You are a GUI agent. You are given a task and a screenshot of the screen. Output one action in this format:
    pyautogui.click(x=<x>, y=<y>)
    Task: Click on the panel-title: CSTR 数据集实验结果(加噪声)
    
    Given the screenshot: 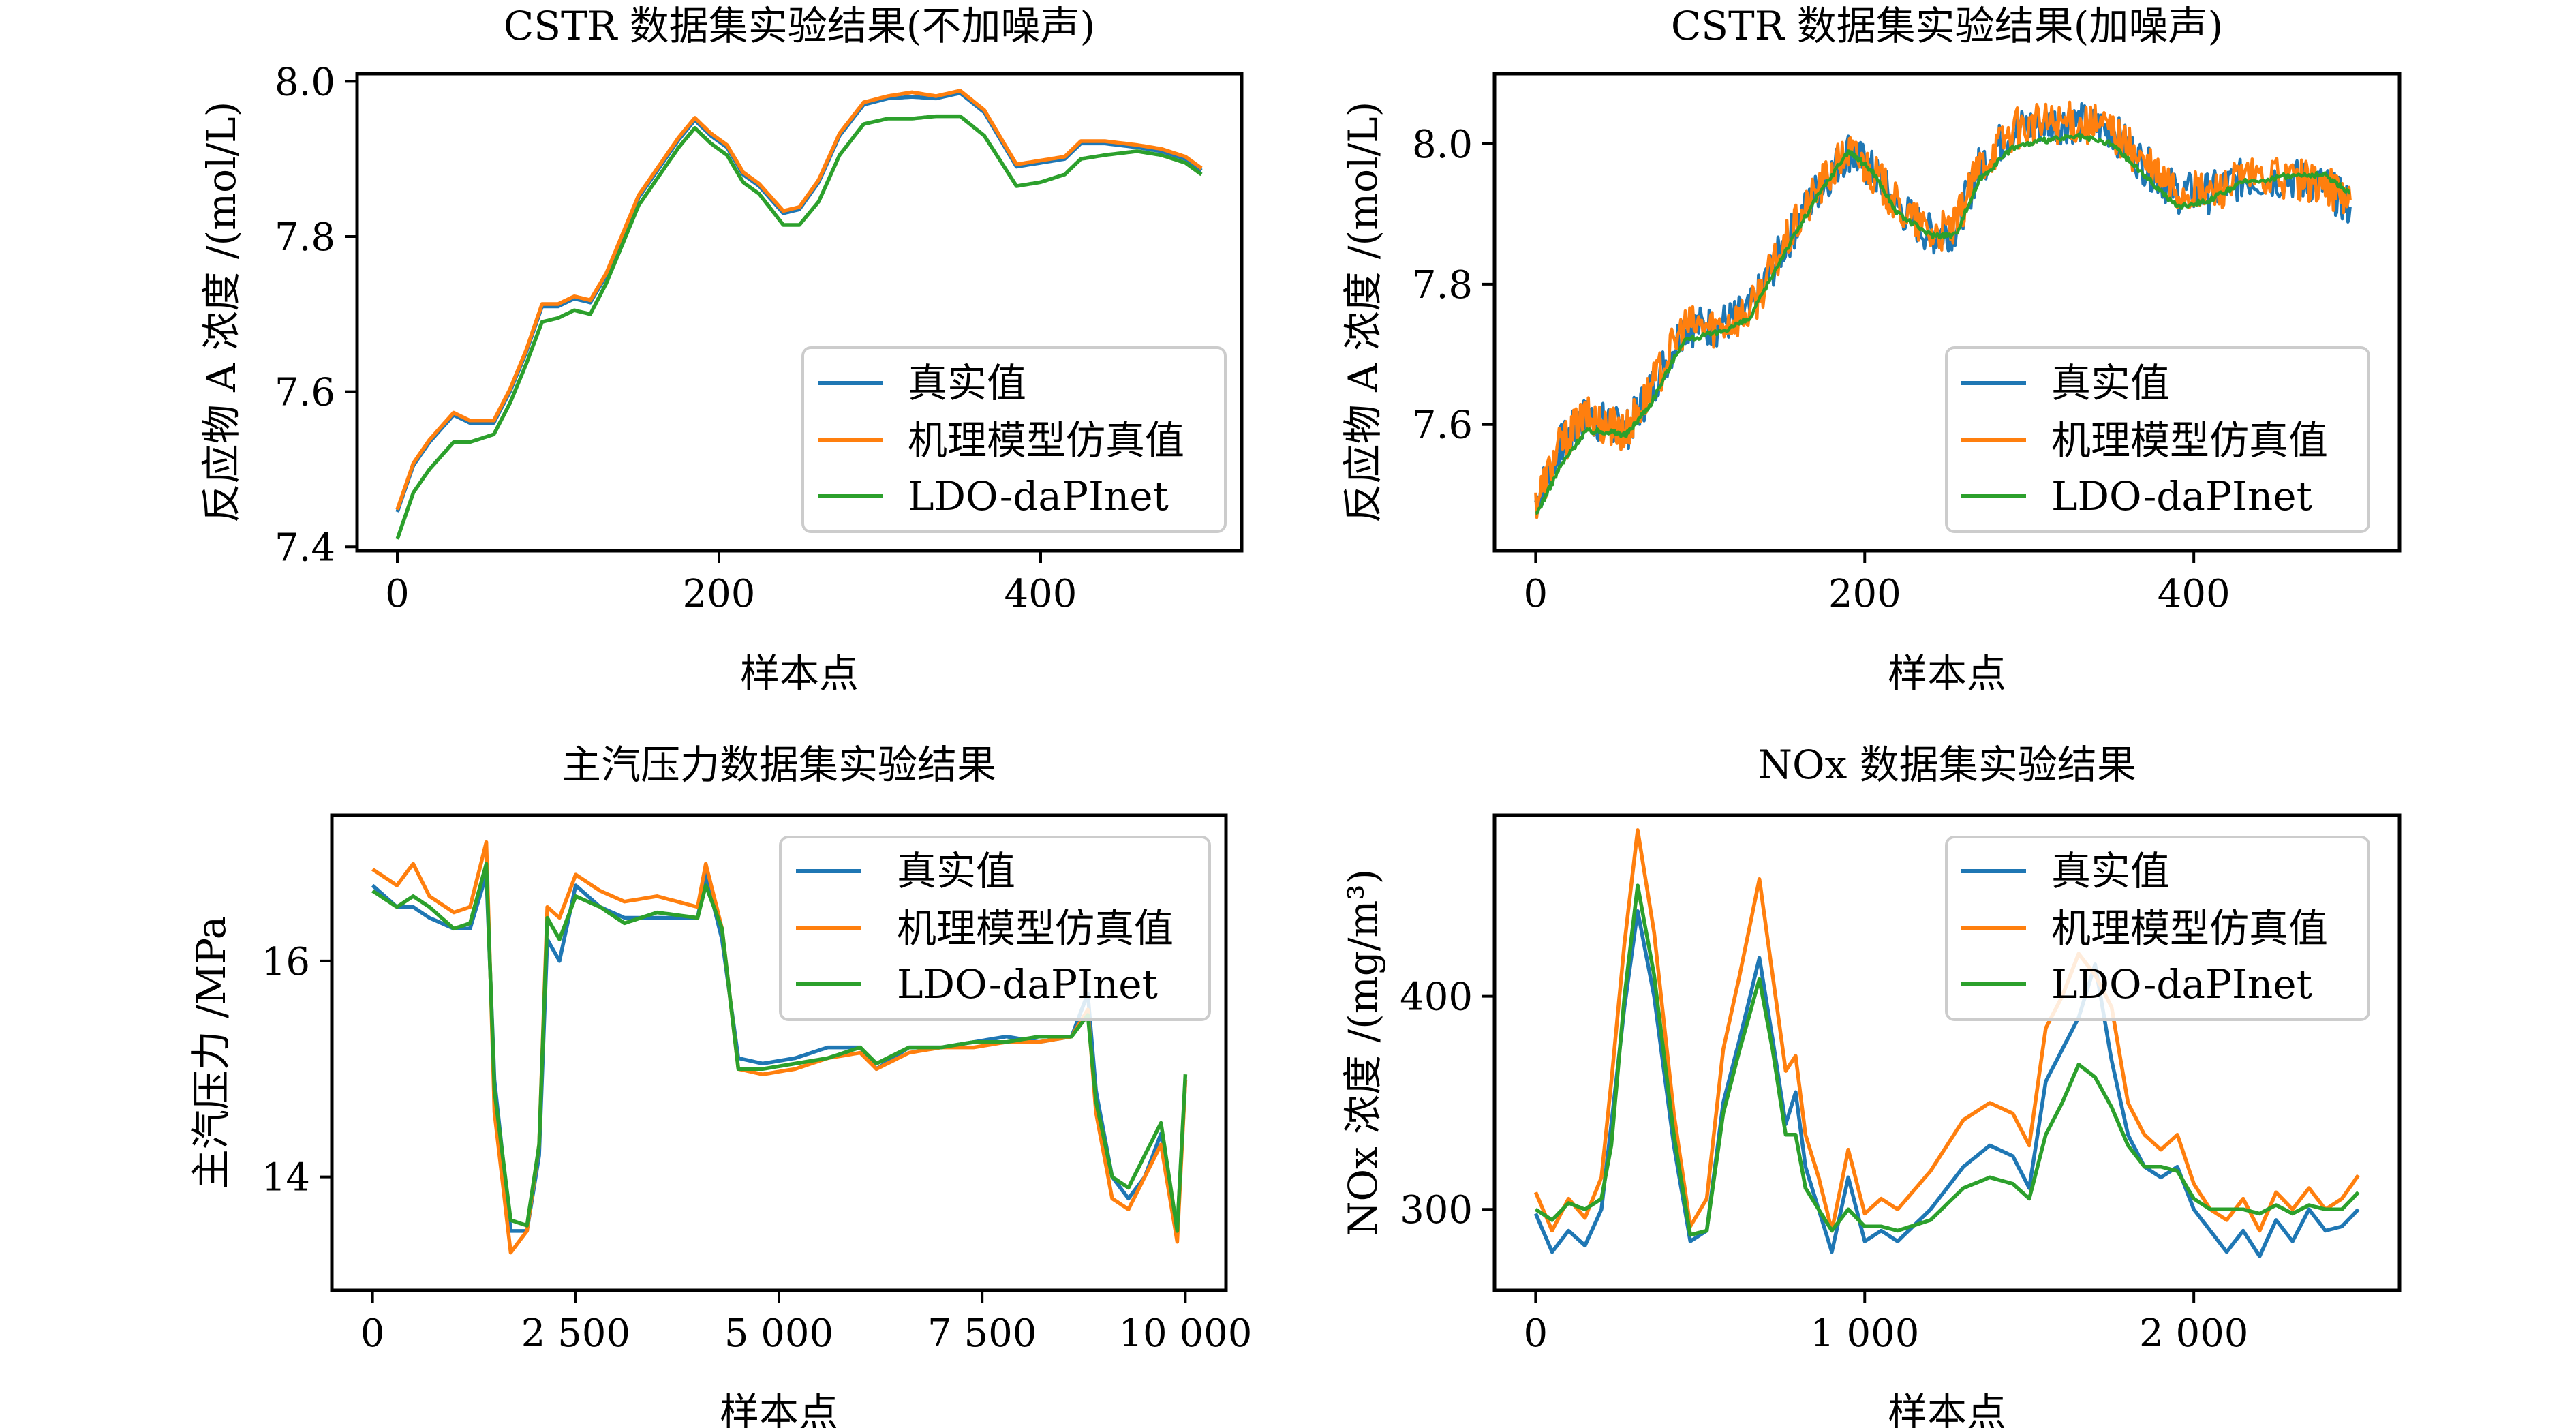 What is the action you would take?
    pyautogui.click(x=1947, y=26)
    